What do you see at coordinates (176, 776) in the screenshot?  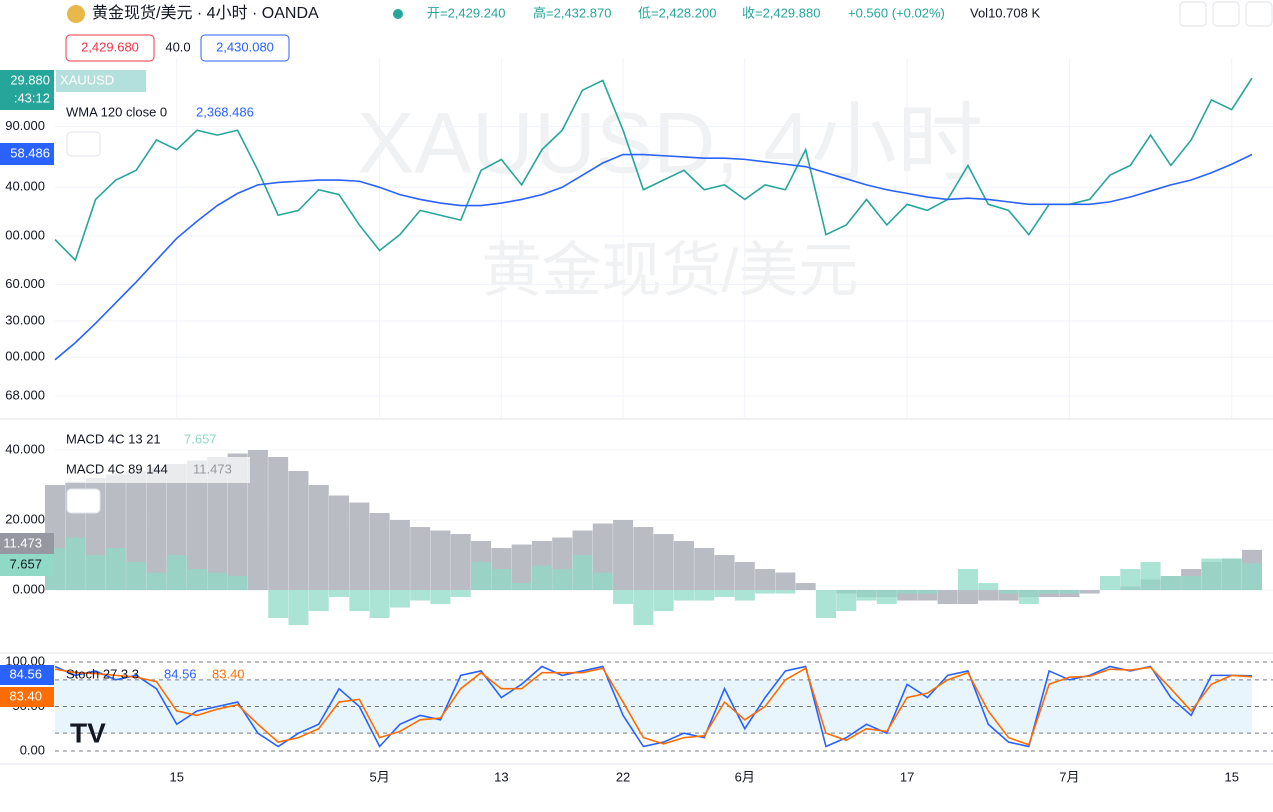 I see `x-tick-label: 15` at bounding box center [176, 776].